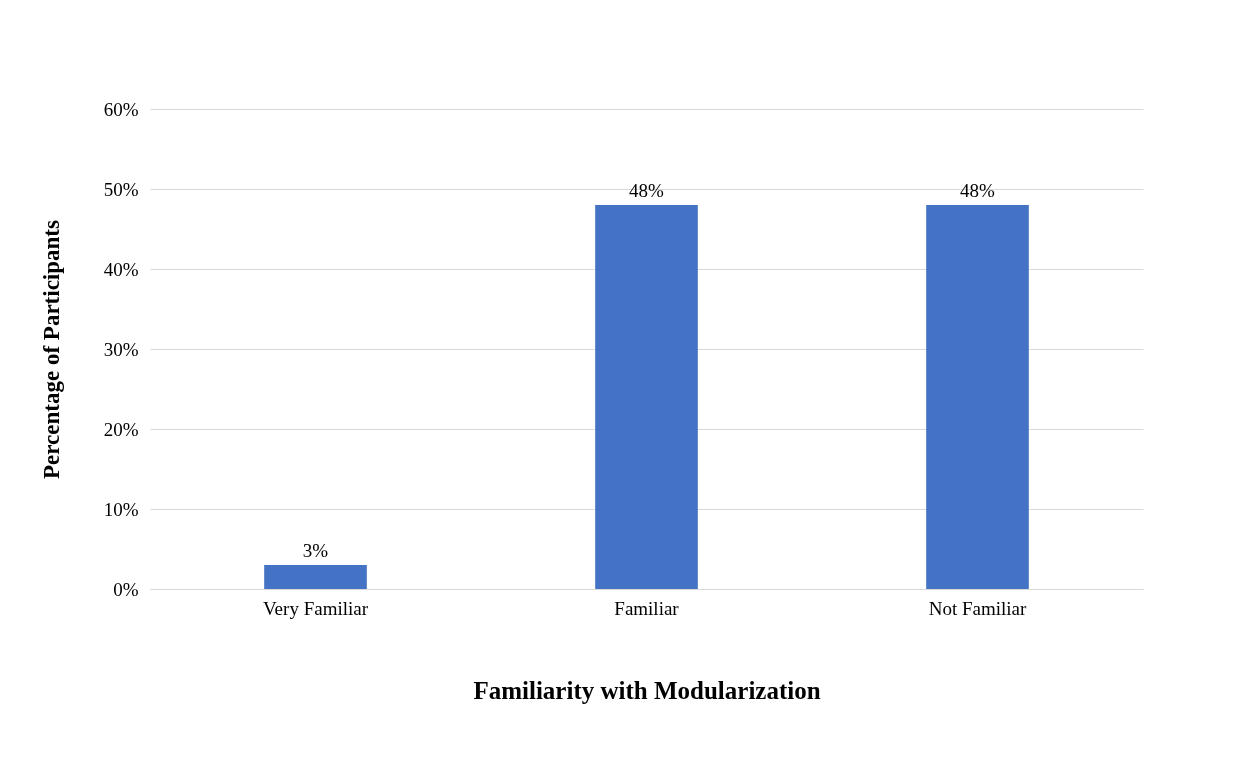 The image size is (1233, 772). Describe the element at coordinates (121, 509) in the screenshot. I see `y-tick-label: 10%` at that location.